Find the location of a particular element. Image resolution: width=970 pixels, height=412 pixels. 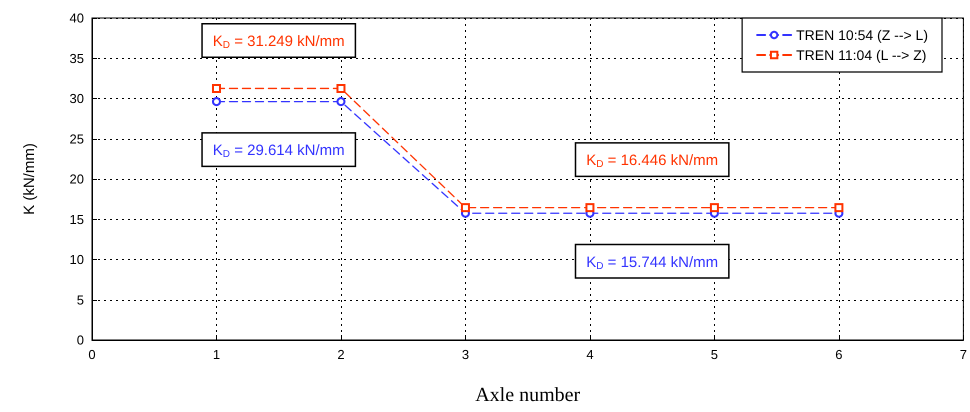

x-axis-title: Axle number is located at coordinates (528, 395).